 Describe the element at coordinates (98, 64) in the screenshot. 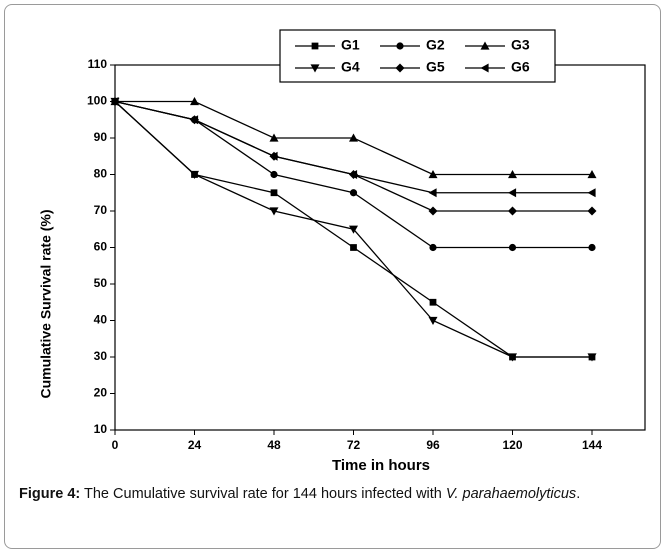

I see `y-tick-label: 110` at that location.